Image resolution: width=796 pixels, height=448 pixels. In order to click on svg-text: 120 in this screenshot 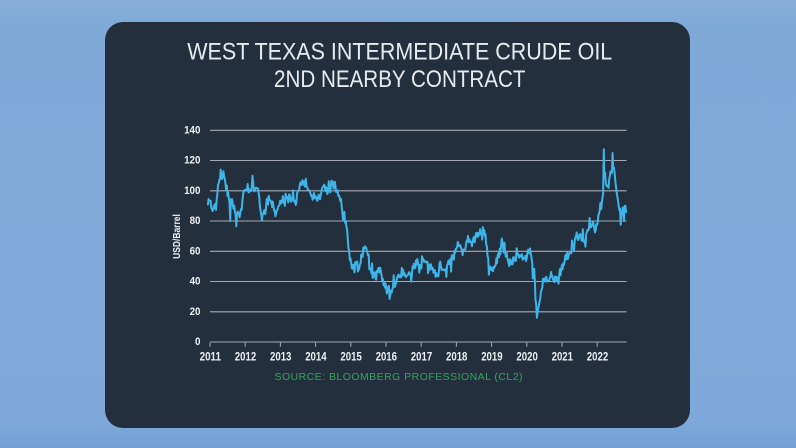, I will do `click(192, 161)`.